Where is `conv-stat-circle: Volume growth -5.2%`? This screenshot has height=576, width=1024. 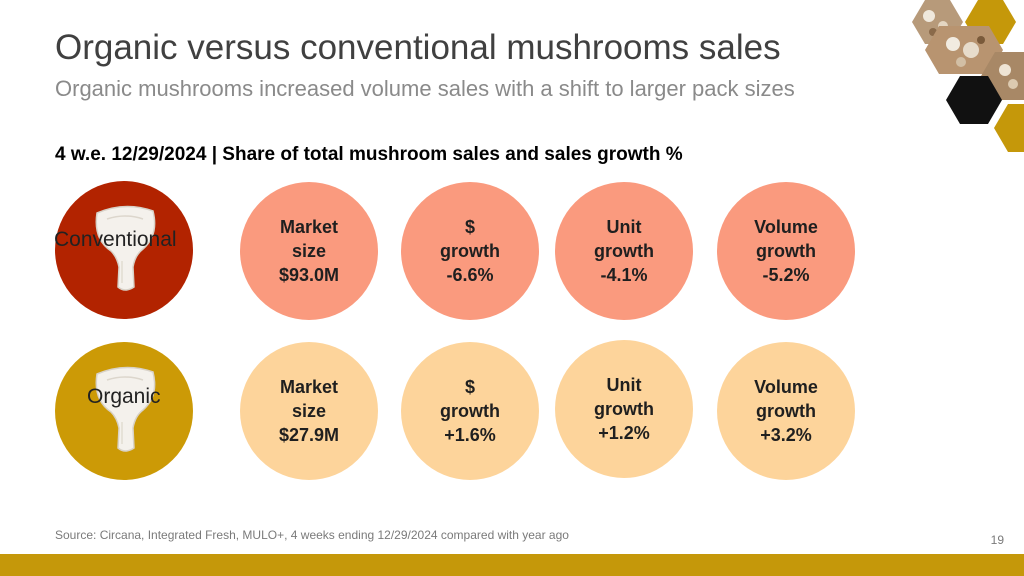
conv-stat-circle: Volume growth -5.2% is located at coordinates (786, 251).